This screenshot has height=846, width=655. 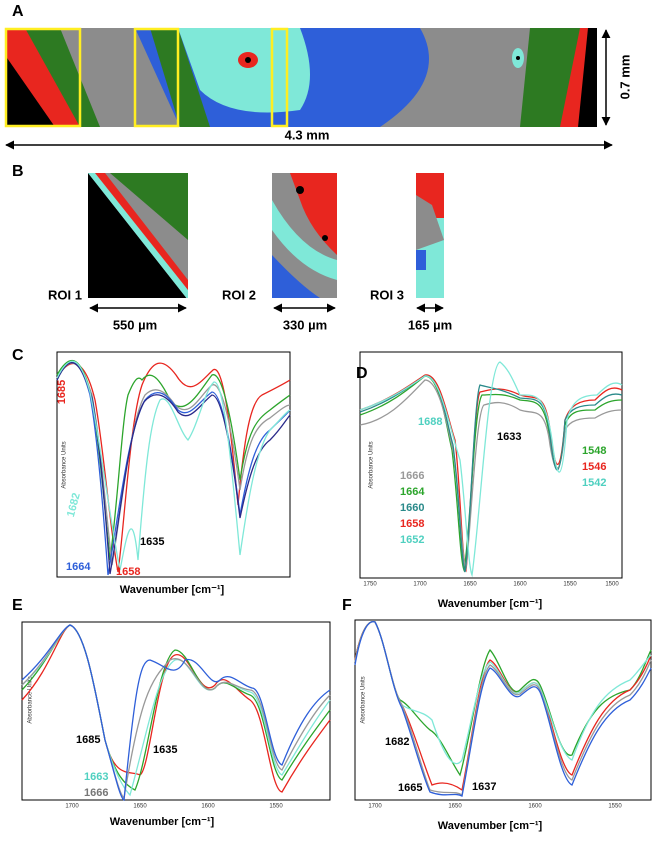 I want to click on panel-label: D, so click(x=362, y=373).